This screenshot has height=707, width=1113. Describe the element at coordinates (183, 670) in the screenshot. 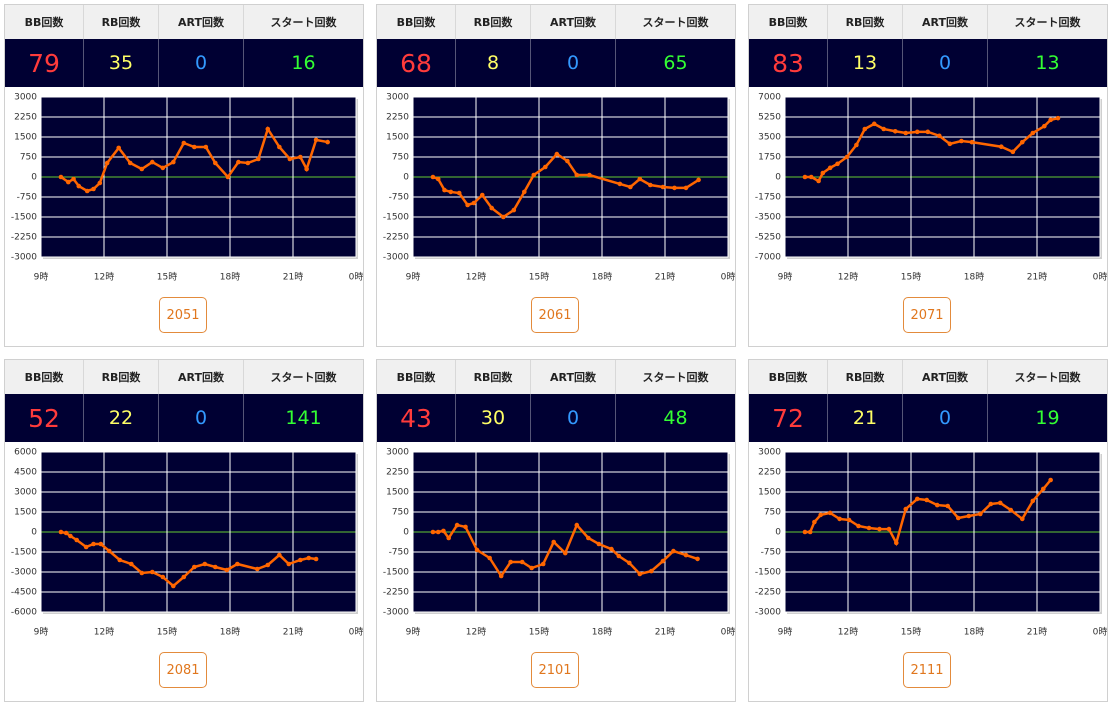

I see `machine-button: 2081` at that location.